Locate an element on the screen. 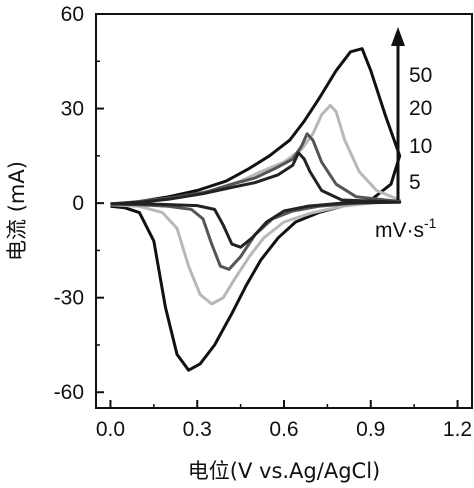 Image resolution: width=474 pixels, height=488 pixels. scan-rate-legend: 50 20 10 5 mV·s-1 is located at coordinates (406, 134).